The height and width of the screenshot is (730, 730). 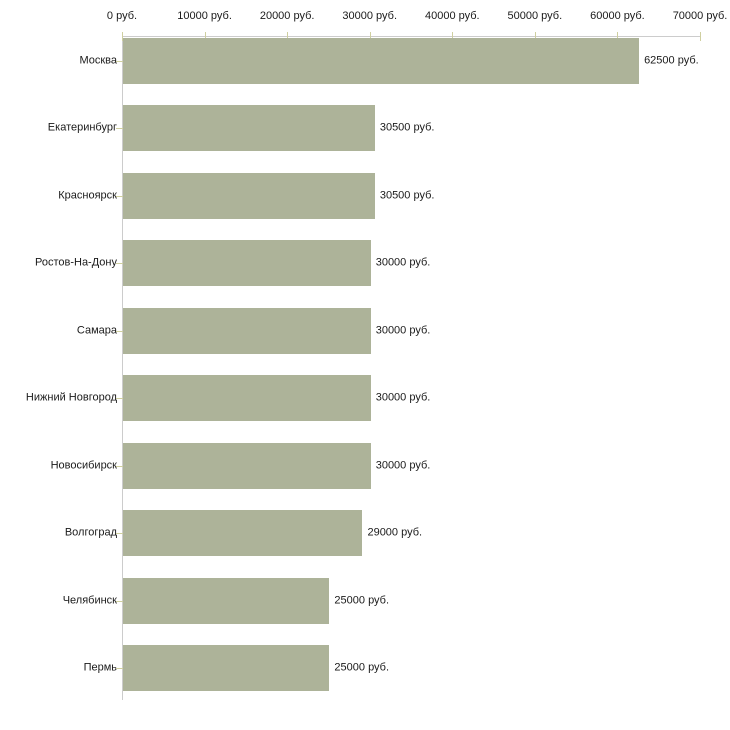 I want to click on category-label: Пермь, so click(x=100, y=667).